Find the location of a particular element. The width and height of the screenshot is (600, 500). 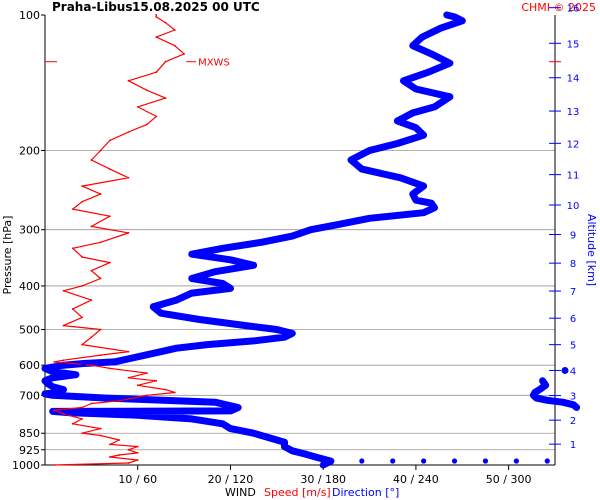

altitude-marker-dot is located at coordinates (565, 370).